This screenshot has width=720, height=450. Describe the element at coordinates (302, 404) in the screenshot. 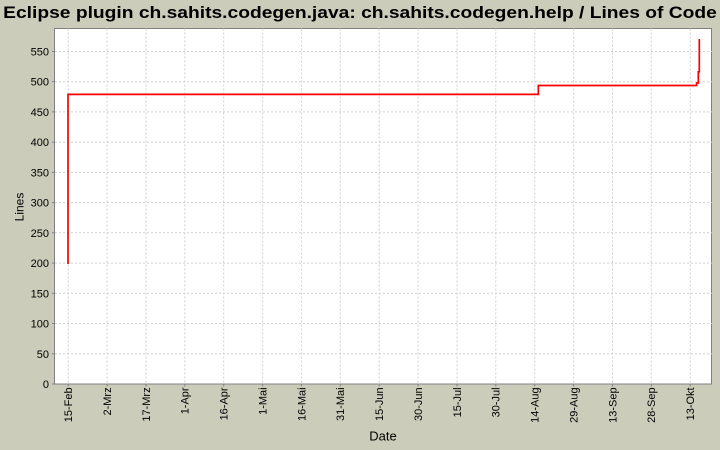

I see `svg-text: 16-Mai` at that location.